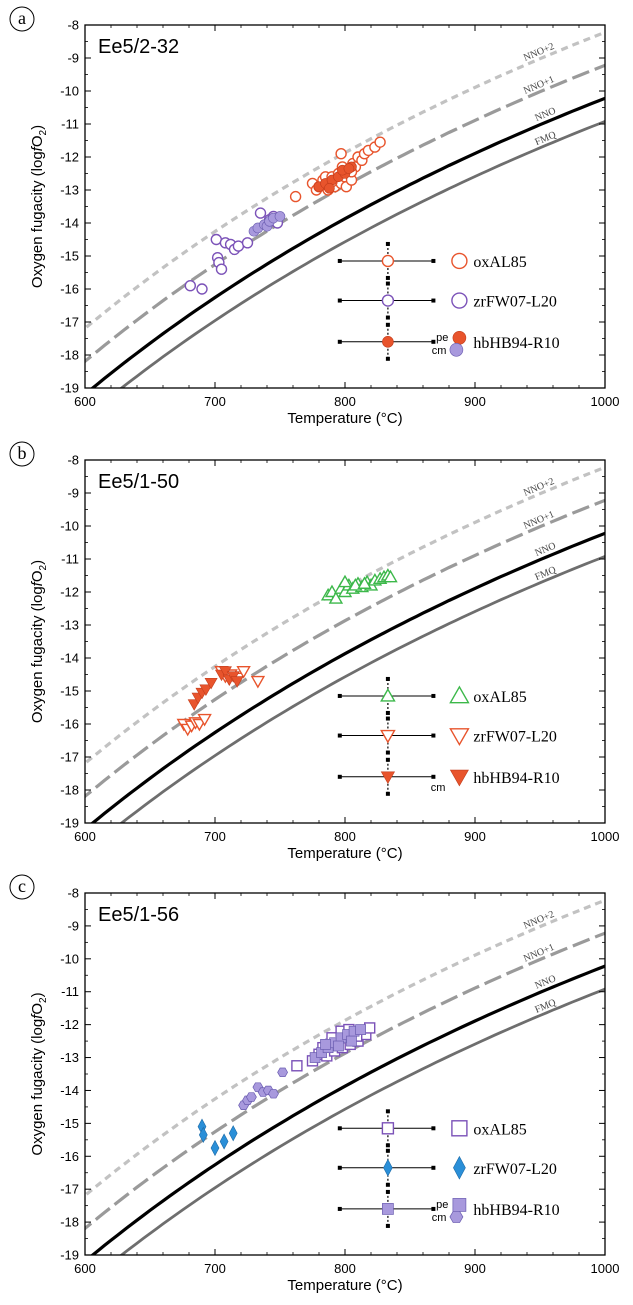  I want to click on panel-title: Ee5/1-50, so click(138, 482).